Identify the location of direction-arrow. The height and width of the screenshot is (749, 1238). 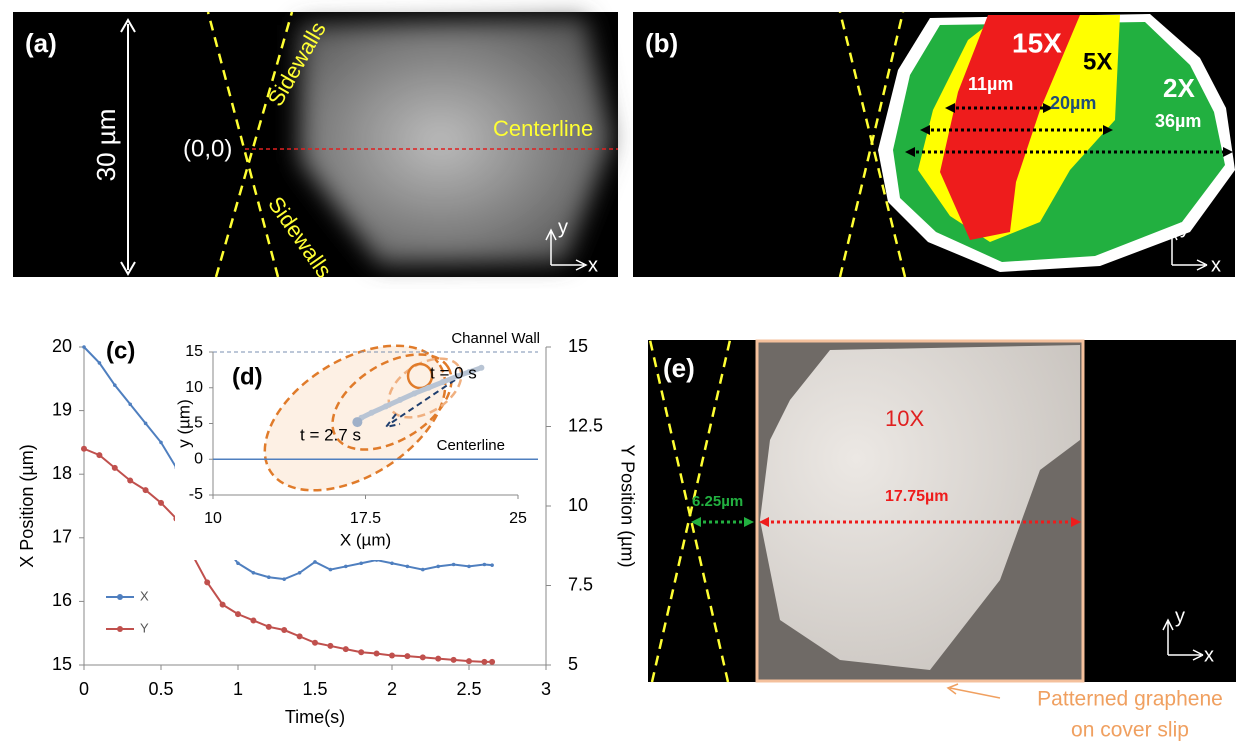
(419, 404).